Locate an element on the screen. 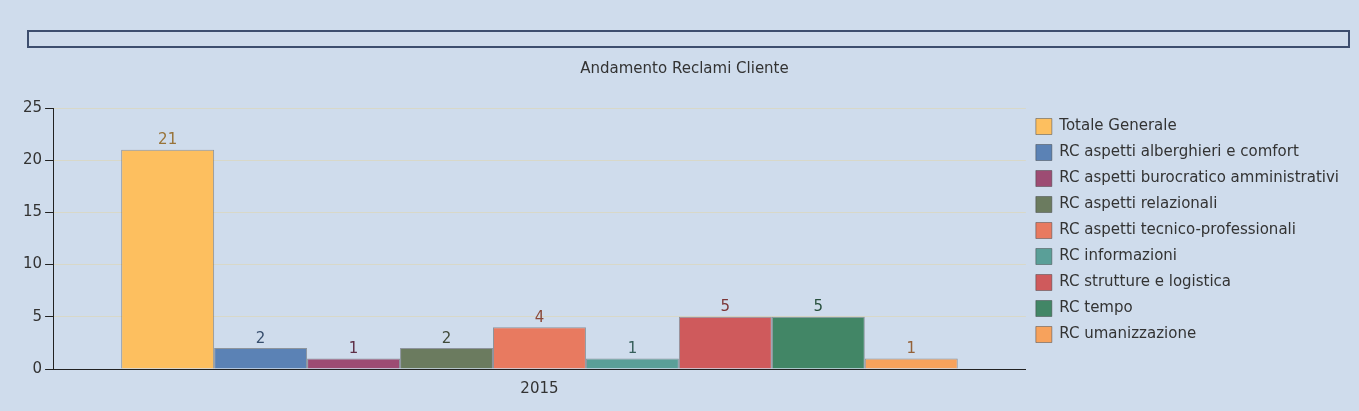  y-tick-label: 10 is located at coordinates (32, 263).